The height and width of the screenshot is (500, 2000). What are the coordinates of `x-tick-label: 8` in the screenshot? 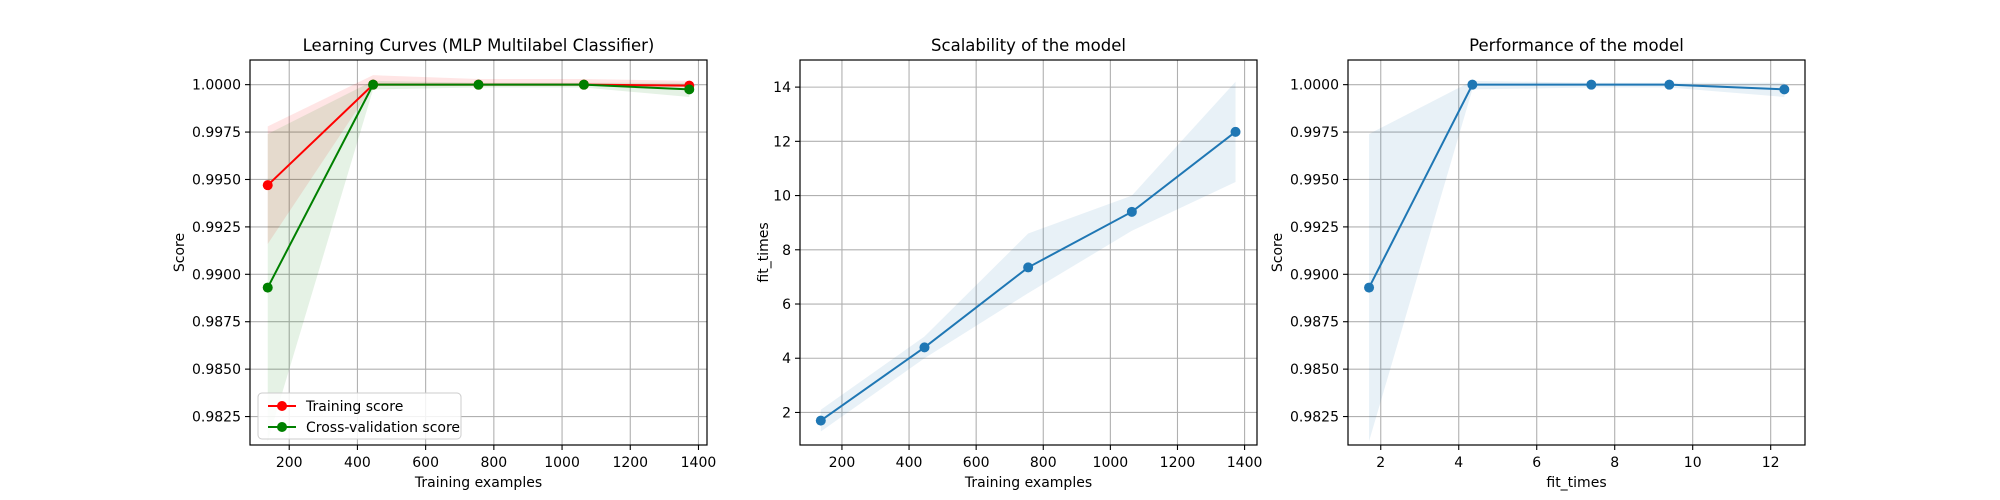 It's located at (1614, 463).